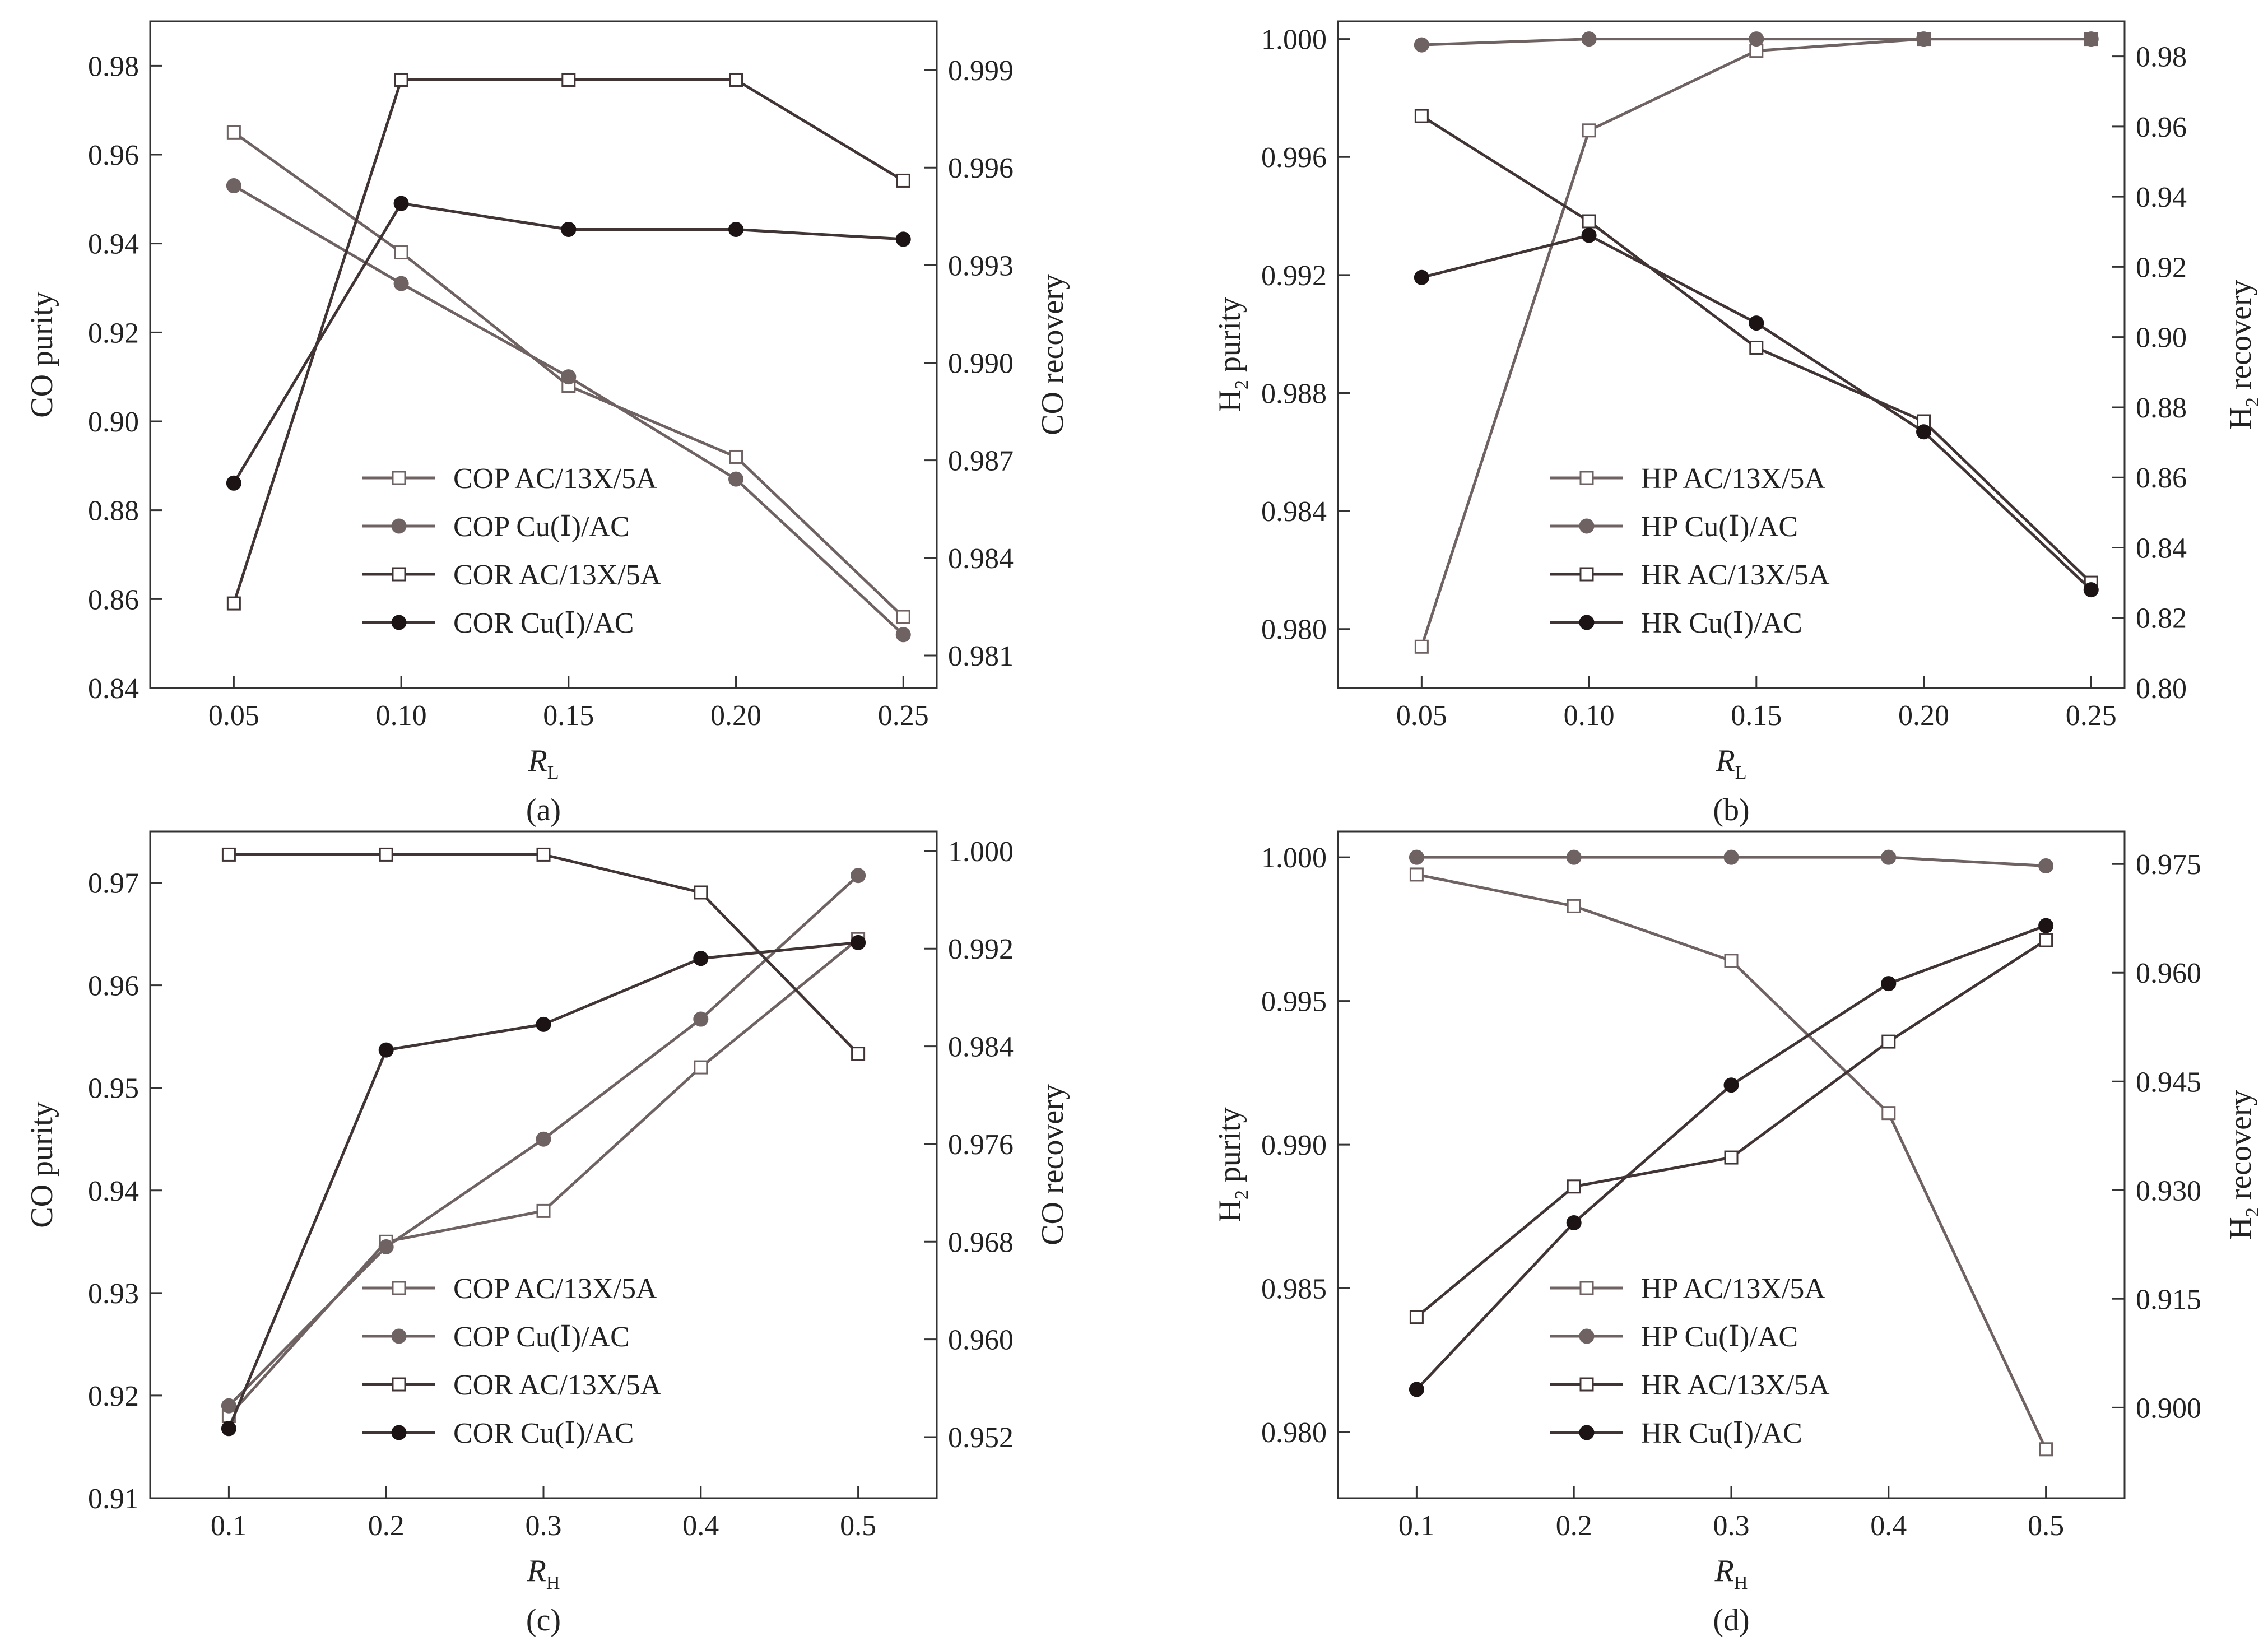 The image size is (2268, 1641). What do you see at coordinates (2240, 1148) in the screenshot?
I see `y-right-axis-label-tail: recovery` at bounding box center [2240, 1148].